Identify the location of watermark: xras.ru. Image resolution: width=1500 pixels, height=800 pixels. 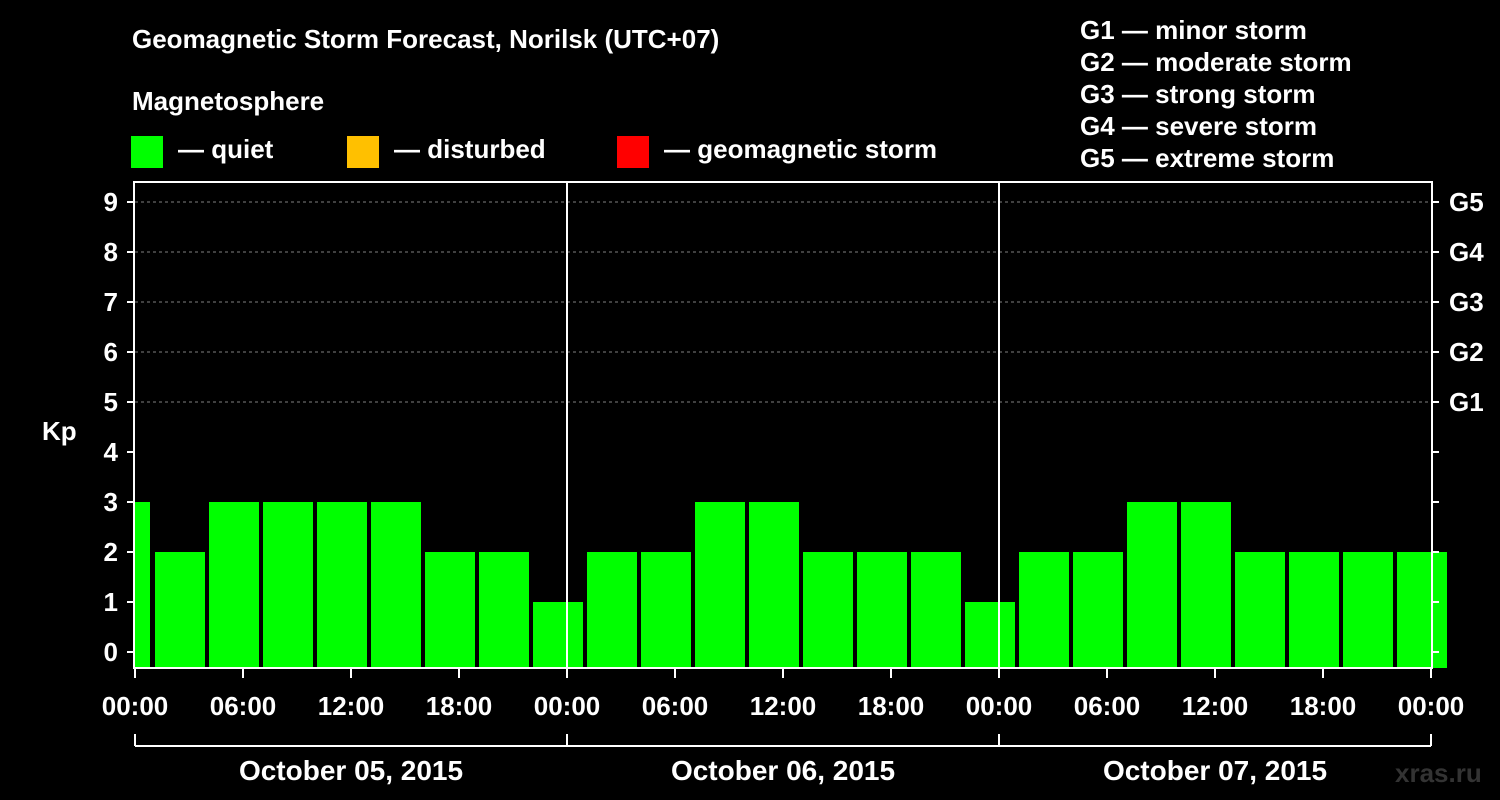
(1438, 773).